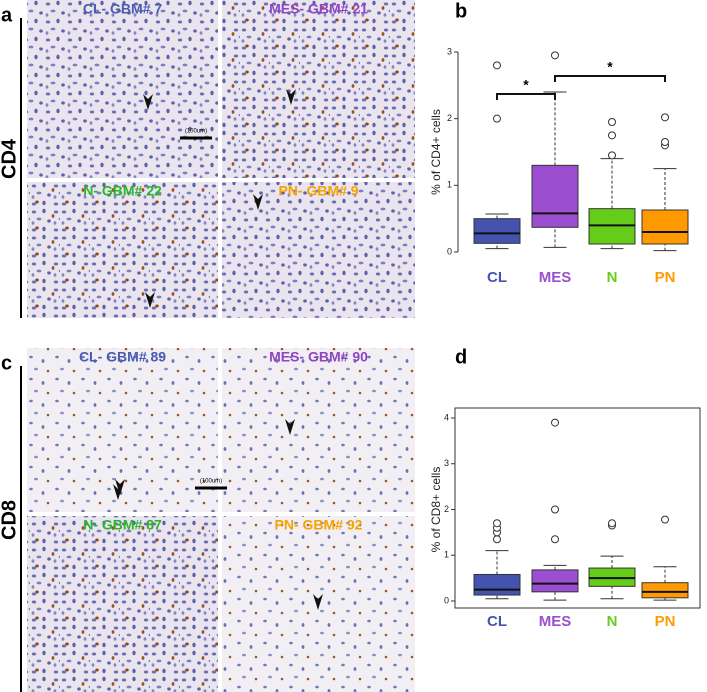 Image resolution: width=707 pixels, height=692 pixels. What do you see at coordinates (446, 417) in the screenshot?
I see `y-tick-label: 4` at bounding box center [446, 417].